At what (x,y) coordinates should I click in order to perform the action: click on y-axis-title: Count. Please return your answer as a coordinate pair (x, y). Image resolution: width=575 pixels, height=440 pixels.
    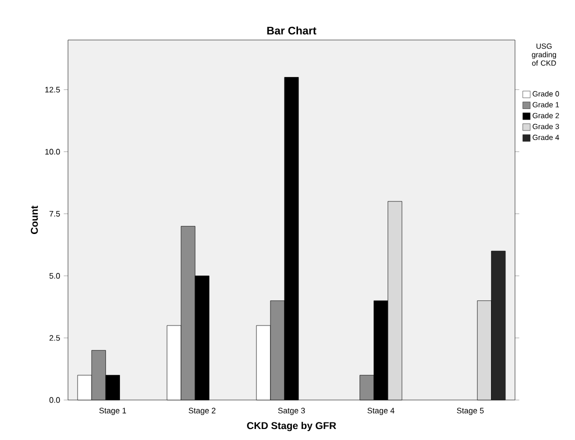
    Looking at the image, I should click on (34, 220).